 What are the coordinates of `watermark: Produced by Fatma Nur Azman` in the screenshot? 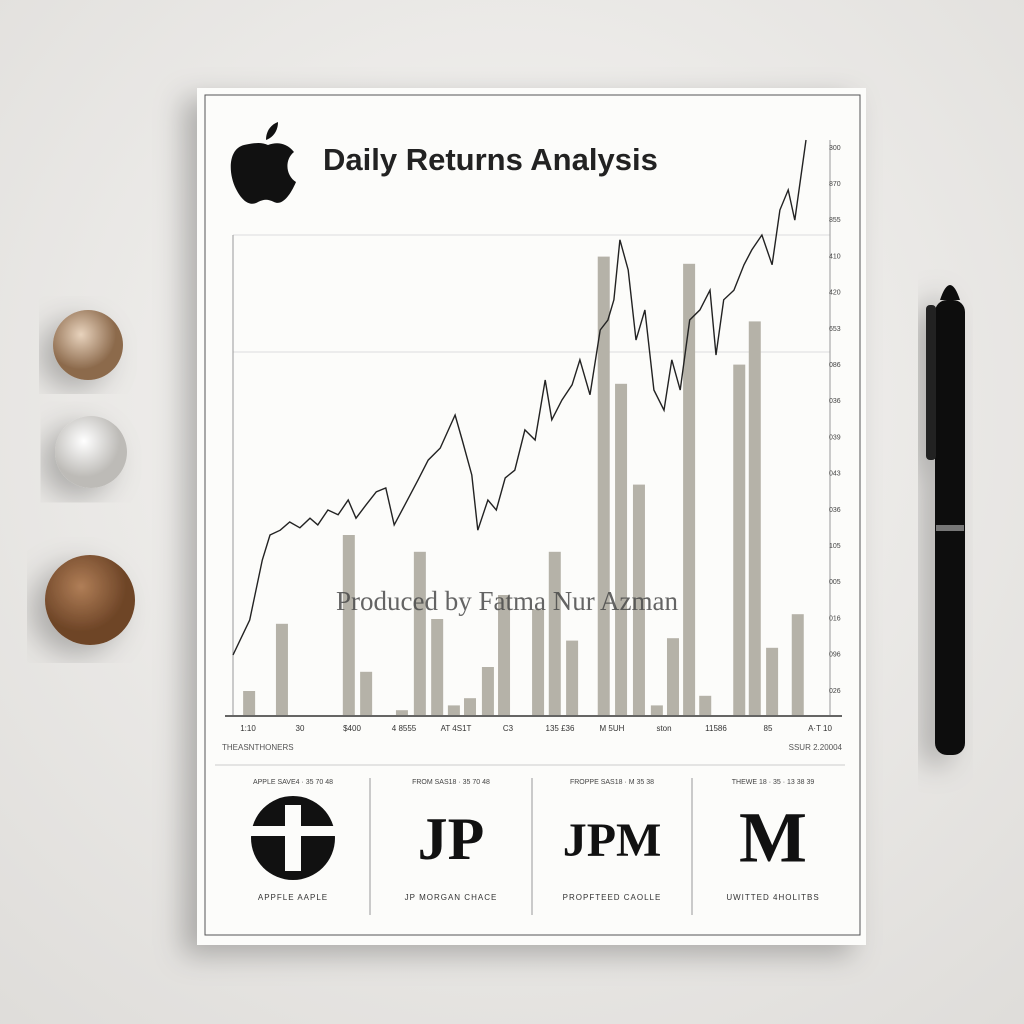 It's located at (507, 601).